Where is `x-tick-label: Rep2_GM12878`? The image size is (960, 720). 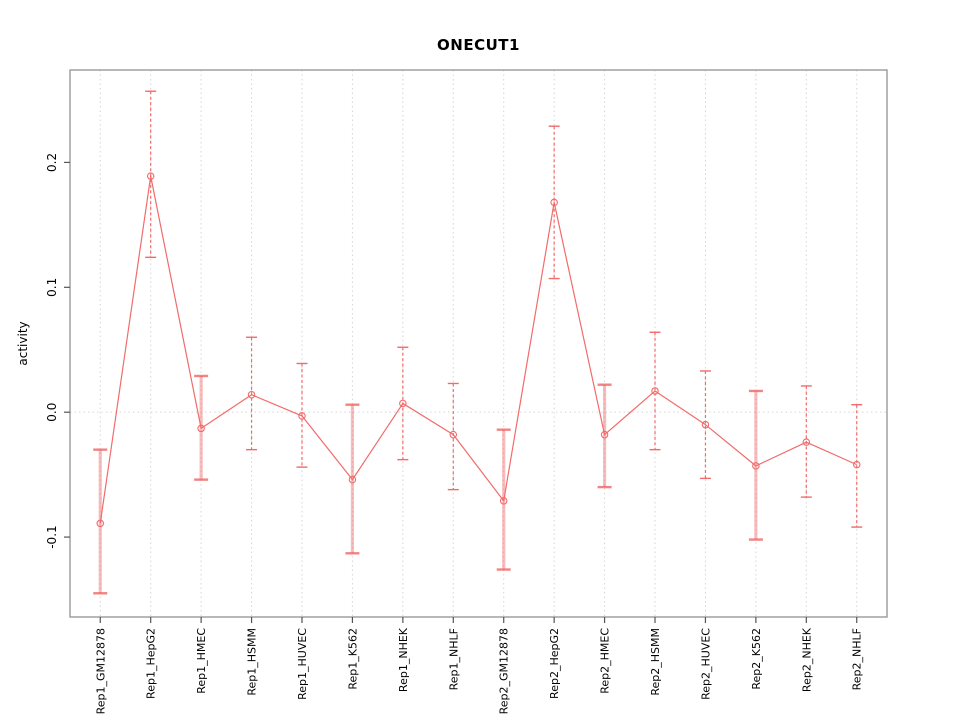
x-tick-label: Rep2_GM12878 is located at coordinates (504, 671).